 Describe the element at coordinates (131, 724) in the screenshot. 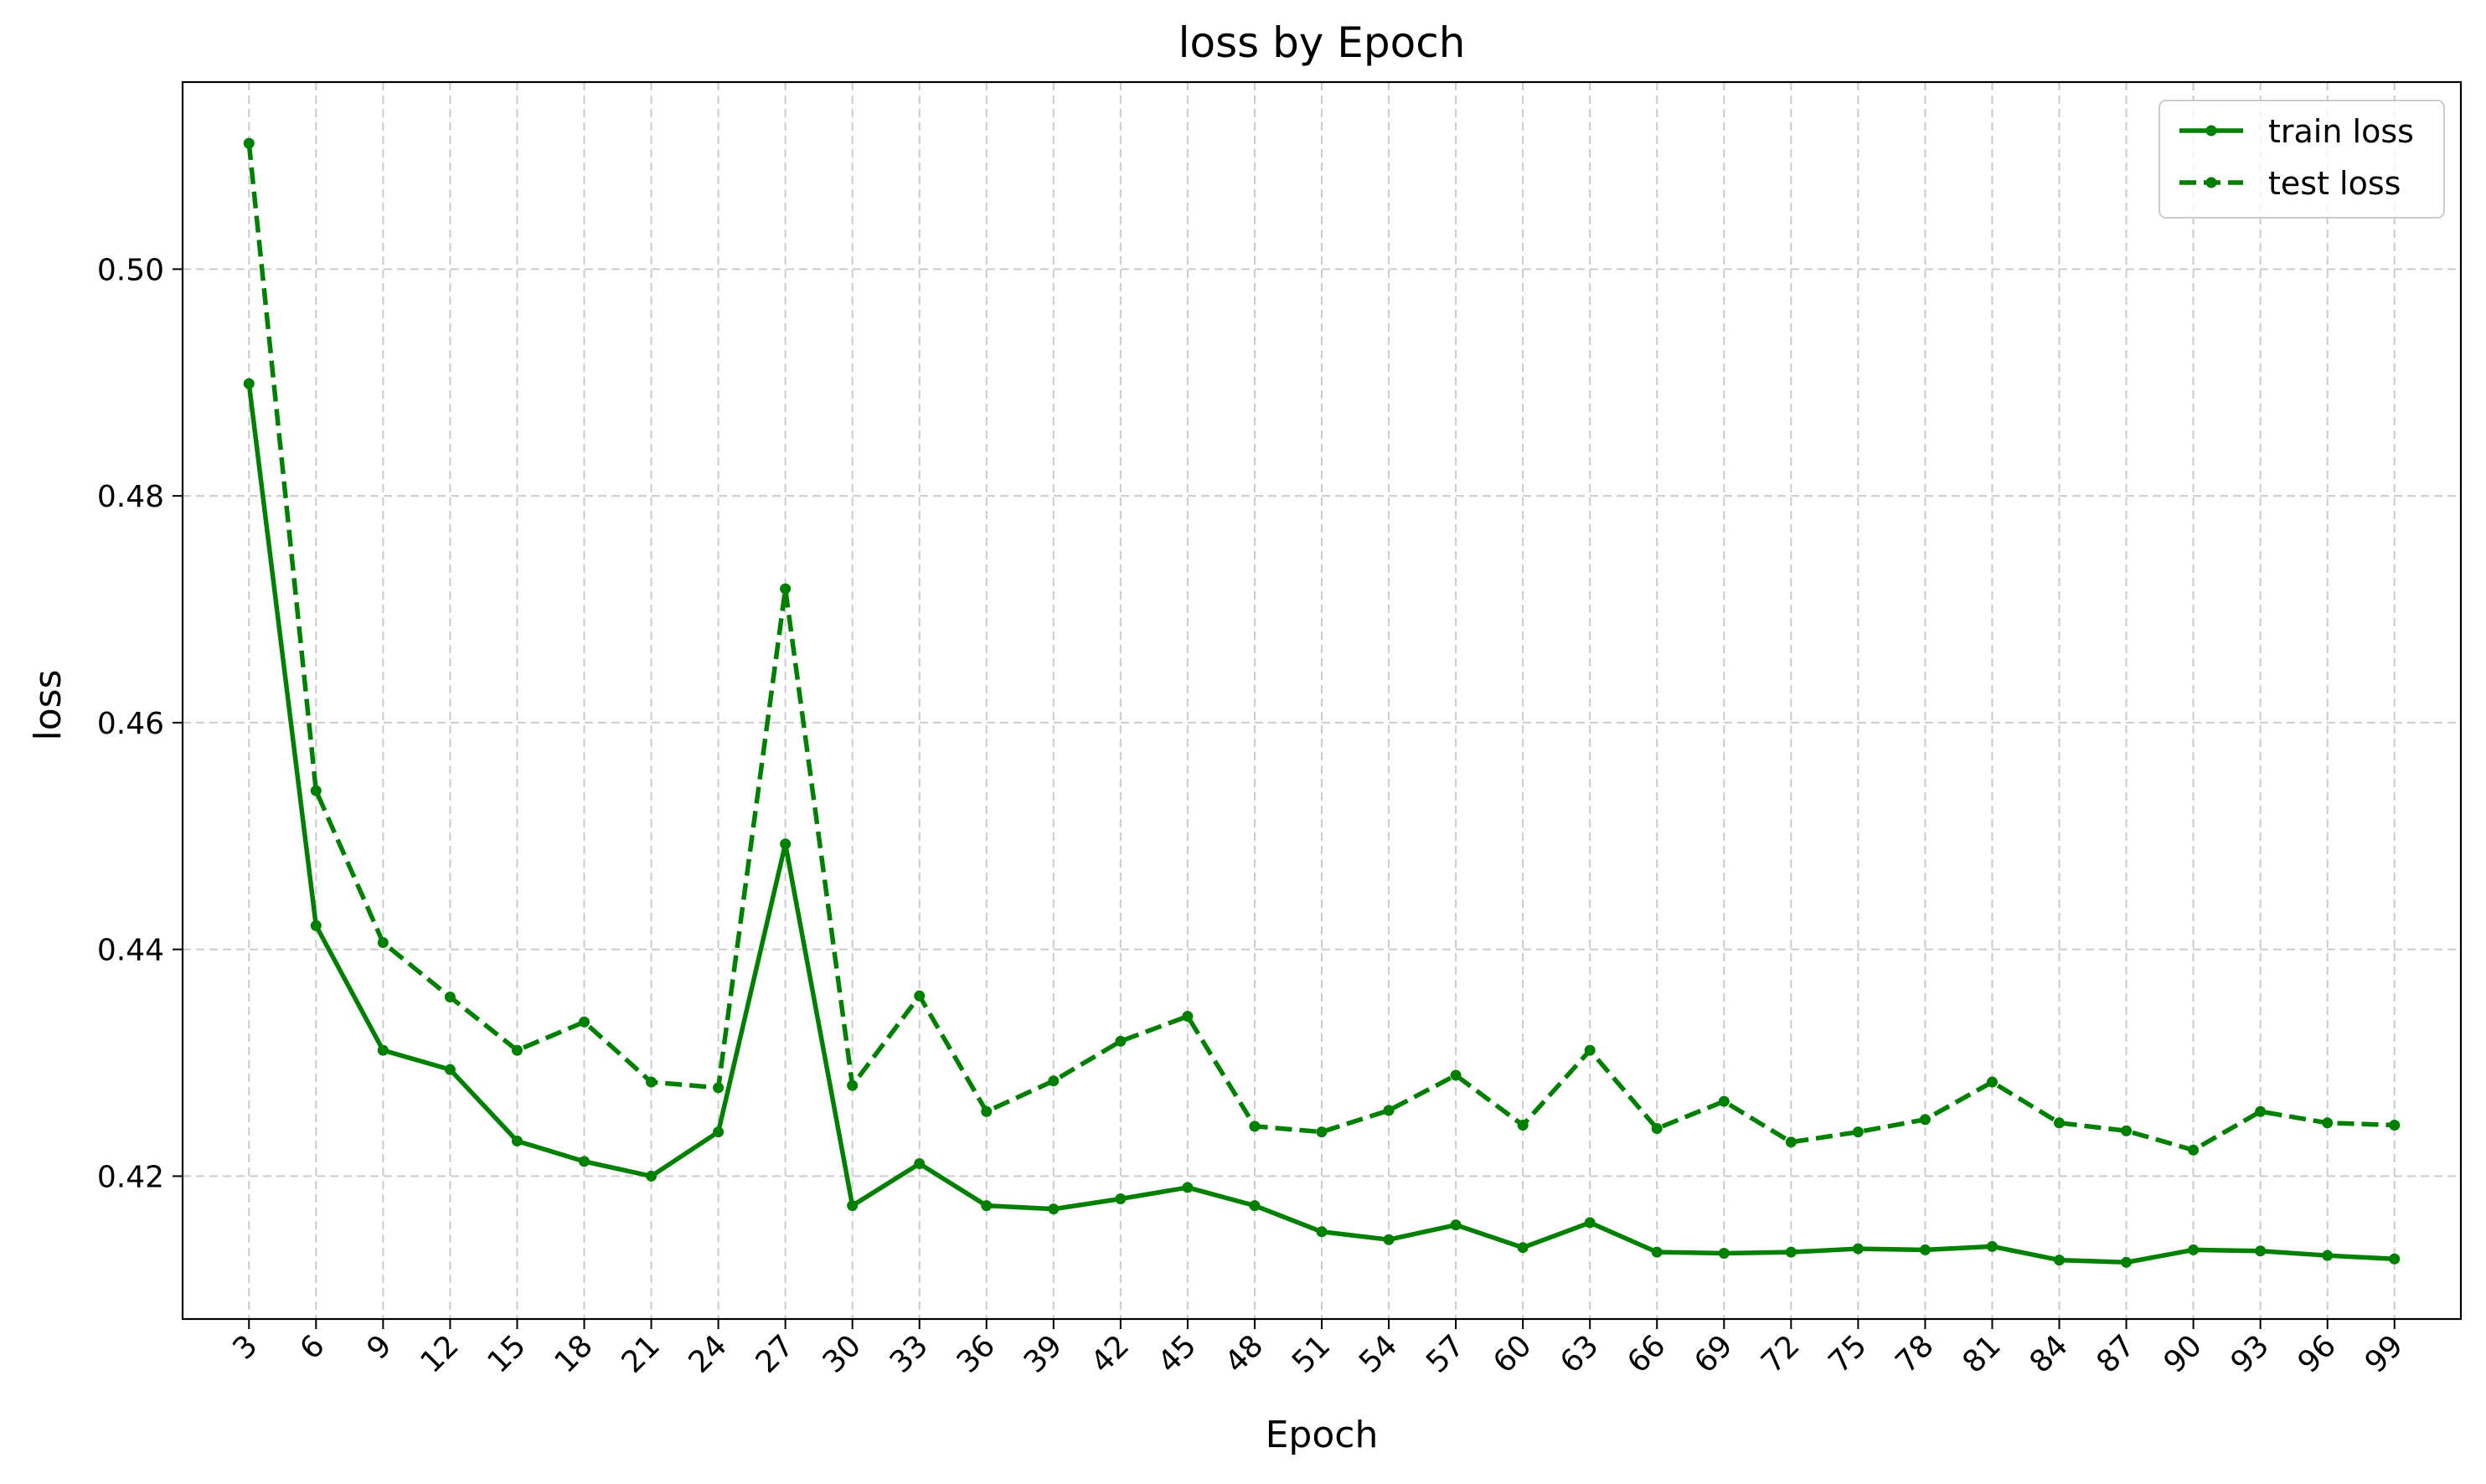

I see `y-tick-label: 0.46` at that location.